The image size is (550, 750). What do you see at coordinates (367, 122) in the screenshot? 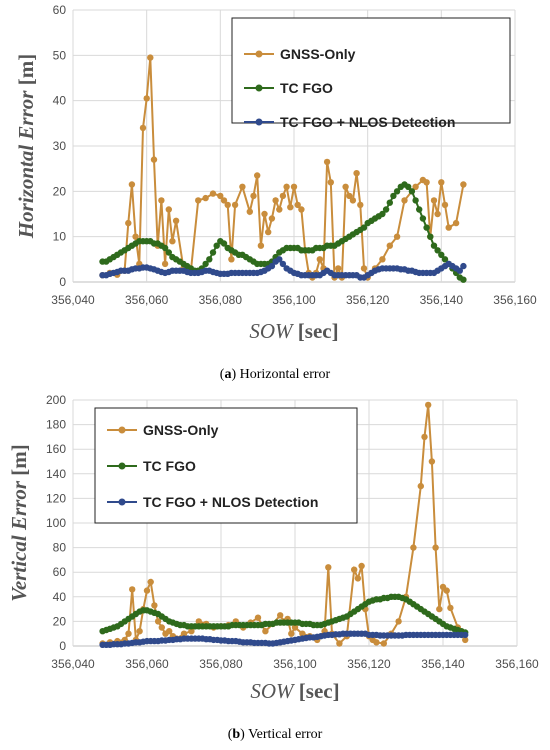
I see `legend-label: TC FGO + NLOS Detection` at bounding box center [367, 122].